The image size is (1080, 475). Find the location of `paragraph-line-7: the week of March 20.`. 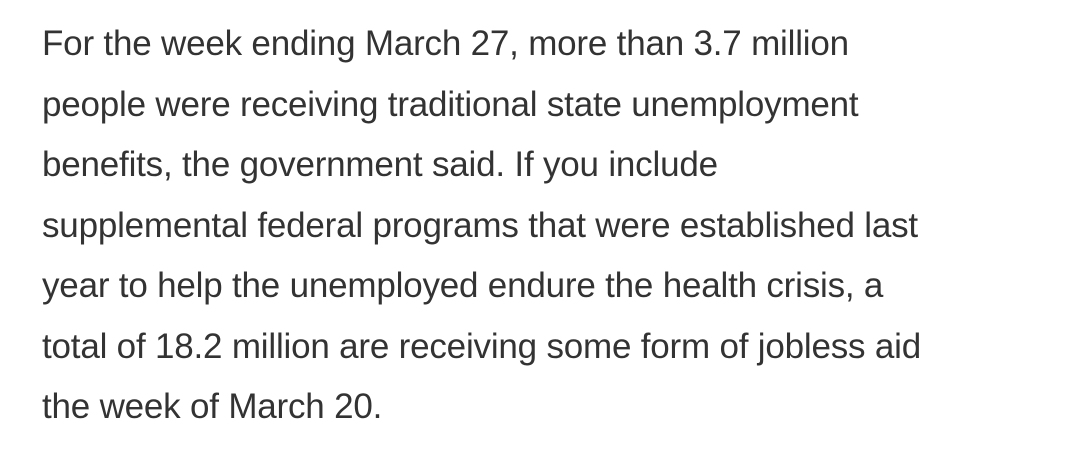

paragraph-line-7: the week of March 20. is located at coordinates (212, 406).